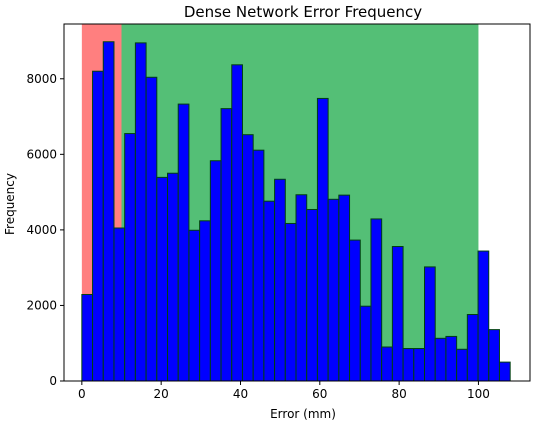 The height and width of the screenshot is (431, 550). What do you see at coordinates (10, 204) in the screenshot?
I see `y-axis-label: Frequency` at bounding box center [10, 204].